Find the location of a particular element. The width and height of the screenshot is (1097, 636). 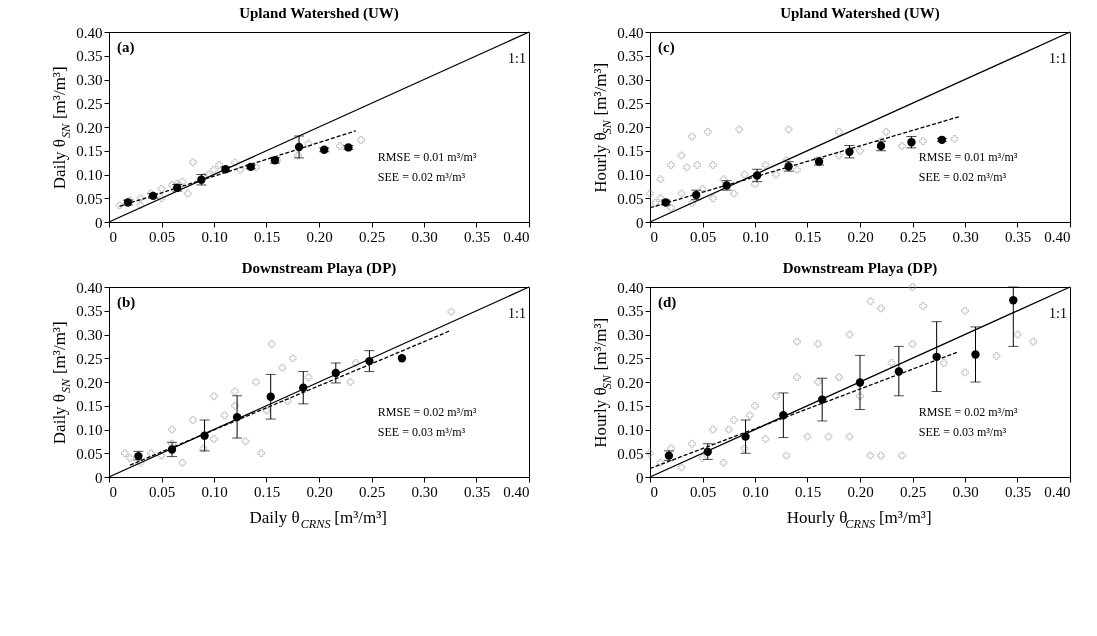

annotation: (c) is located at coordinates (666, 47).